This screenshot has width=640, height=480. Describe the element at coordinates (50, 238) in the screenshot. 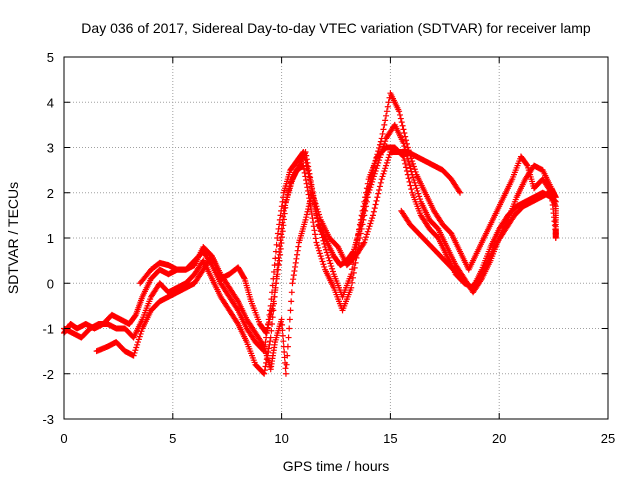

I see `y-tick-label: 1` at that location.